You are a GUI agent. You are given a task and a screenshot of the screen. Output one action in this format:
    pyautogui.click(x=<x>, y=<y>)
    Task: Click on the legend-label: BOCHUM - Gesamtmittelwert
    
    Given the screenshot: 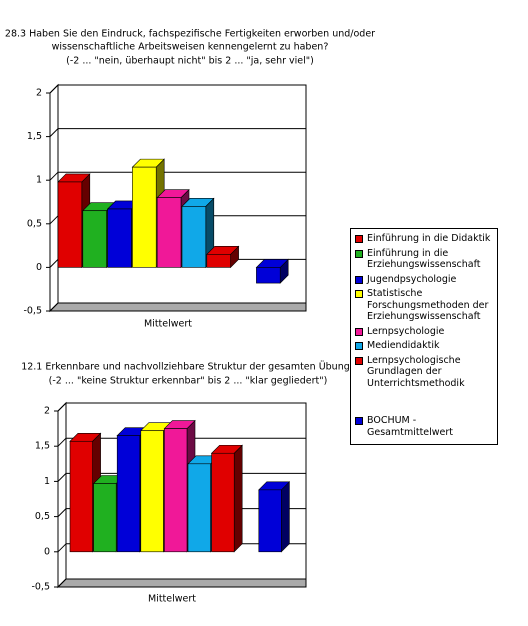 What is the action you would take?
    pyautogui.click(x=410, y=426)
    